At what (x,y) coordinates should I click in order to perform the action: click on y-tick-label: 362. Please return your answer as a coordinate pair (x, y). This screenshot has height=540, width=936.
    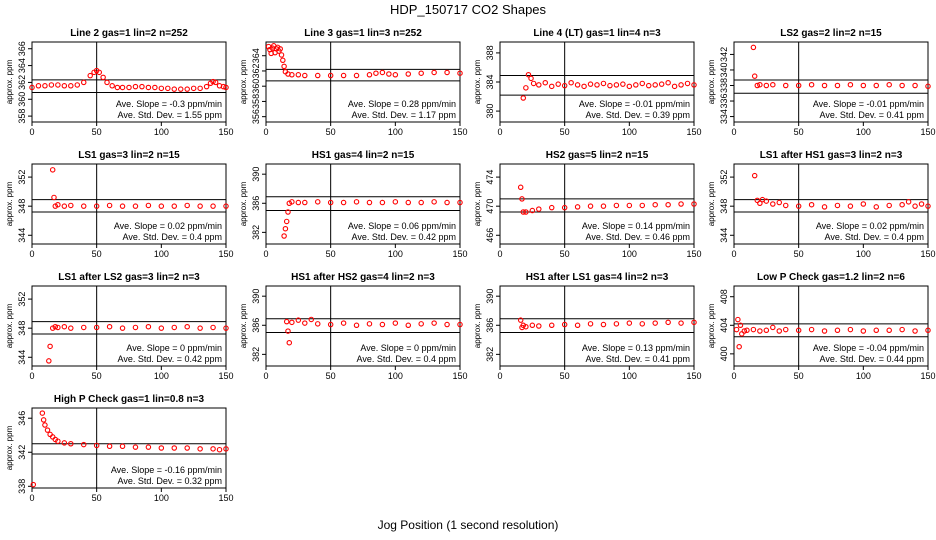
    Looking at the image, I should click on (256, 70).